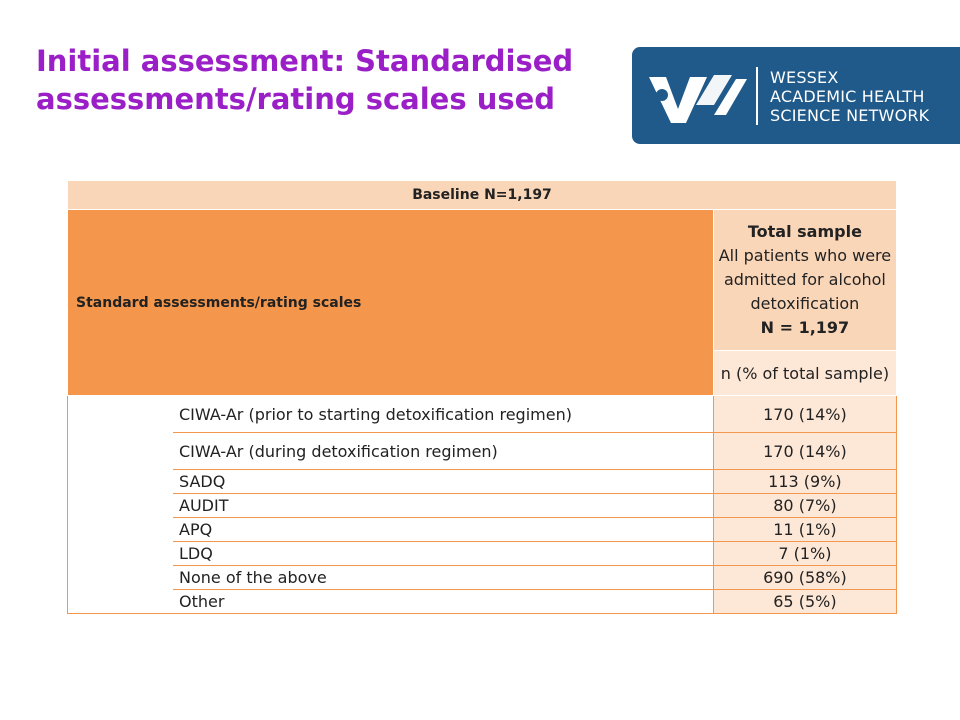 Image resolution: width=960 pixels, height=720 pixels. I want to click on row-label: Other, so click(443, 601).